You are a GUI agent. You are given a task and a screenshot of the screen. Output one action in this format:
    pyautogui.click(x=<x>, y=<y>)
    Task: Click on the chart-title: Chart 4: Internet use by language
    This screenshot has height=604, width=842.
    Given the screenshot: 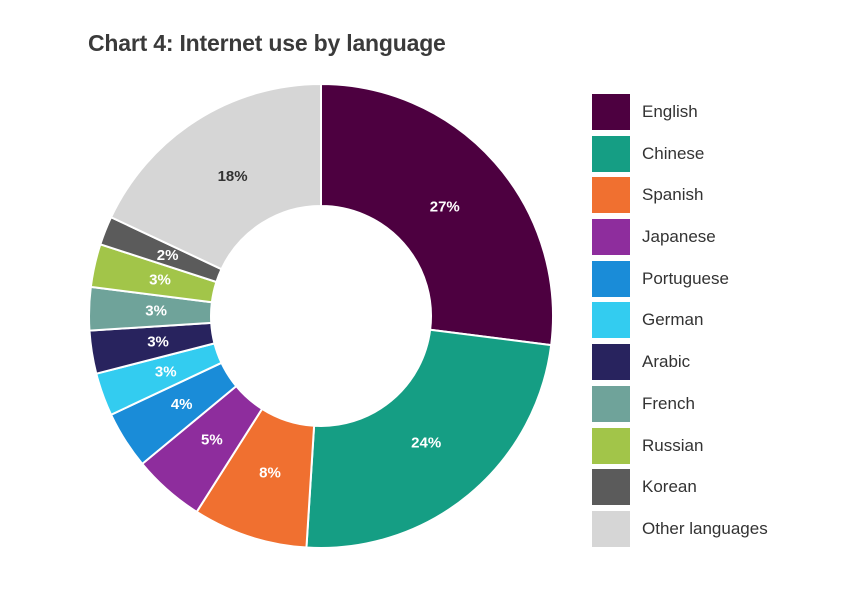 What is the action you would take?
    pyautogui.click(x=267, y=43)
    